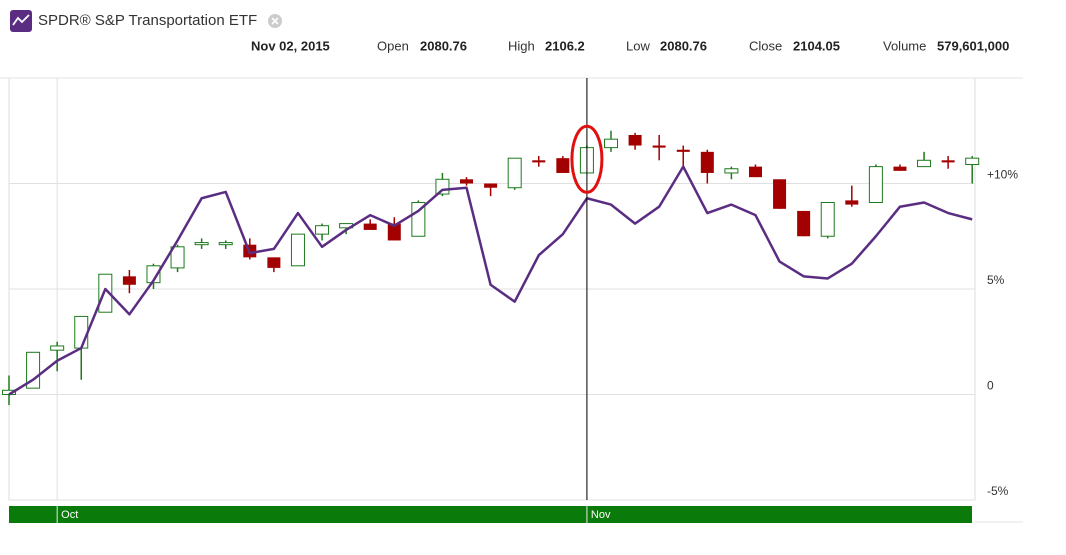 The height and width of the screenshot is (555, 1066). I want to click on info-label: Close, so click(765, 45).